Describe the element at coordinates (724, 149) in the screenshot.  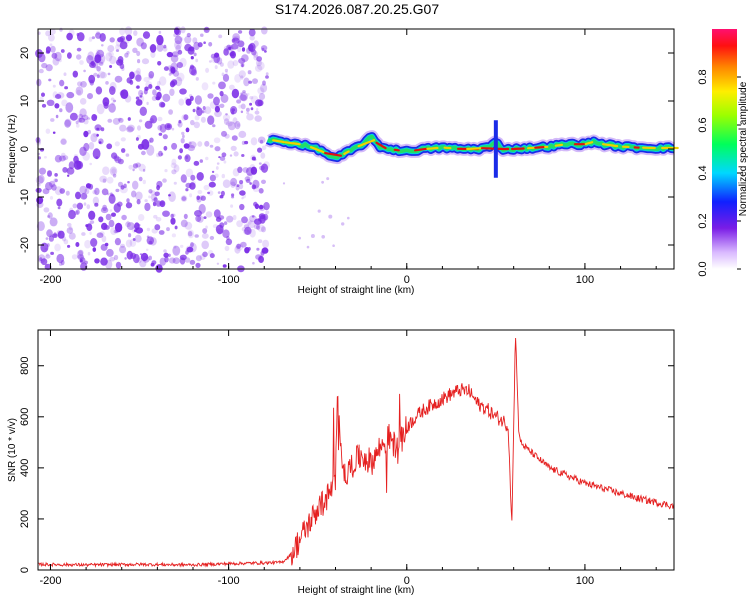
I see `colorbar-gradient` at that location.